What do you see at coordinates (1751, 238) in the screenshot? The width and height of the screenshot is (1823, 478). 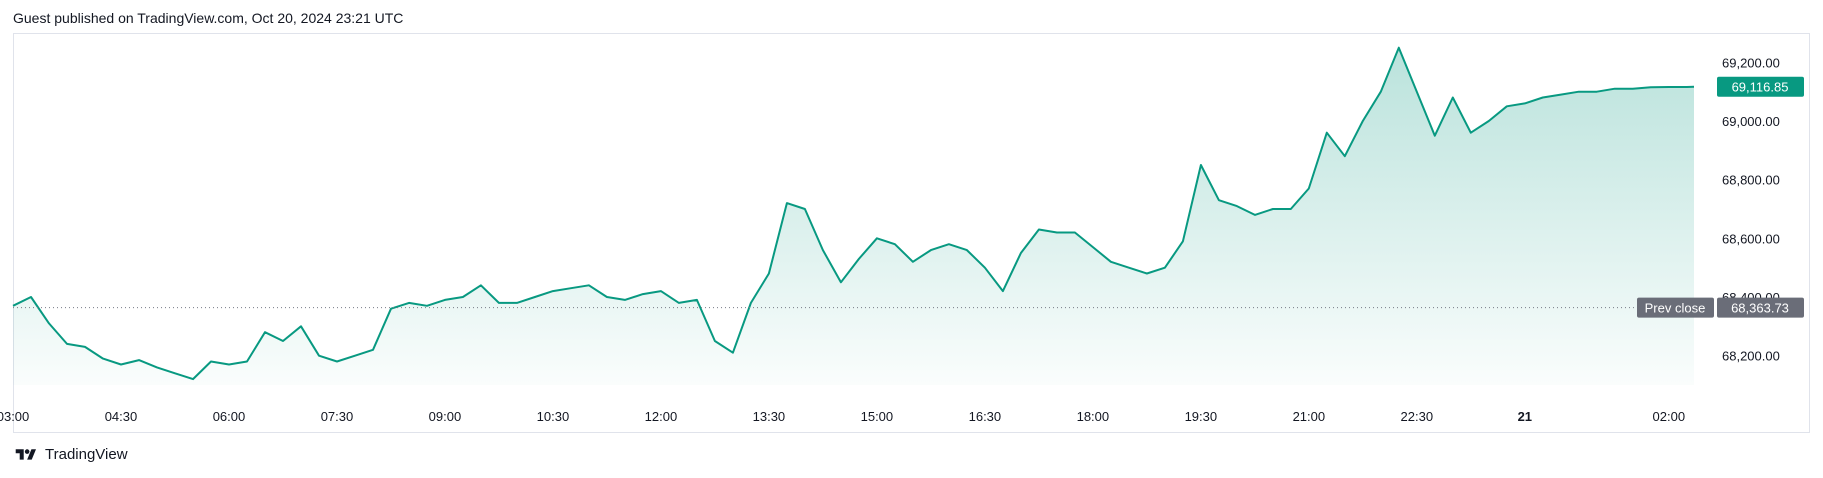 I see `y-tick-label: 68,600.00` at bounding box center [1751, 238].